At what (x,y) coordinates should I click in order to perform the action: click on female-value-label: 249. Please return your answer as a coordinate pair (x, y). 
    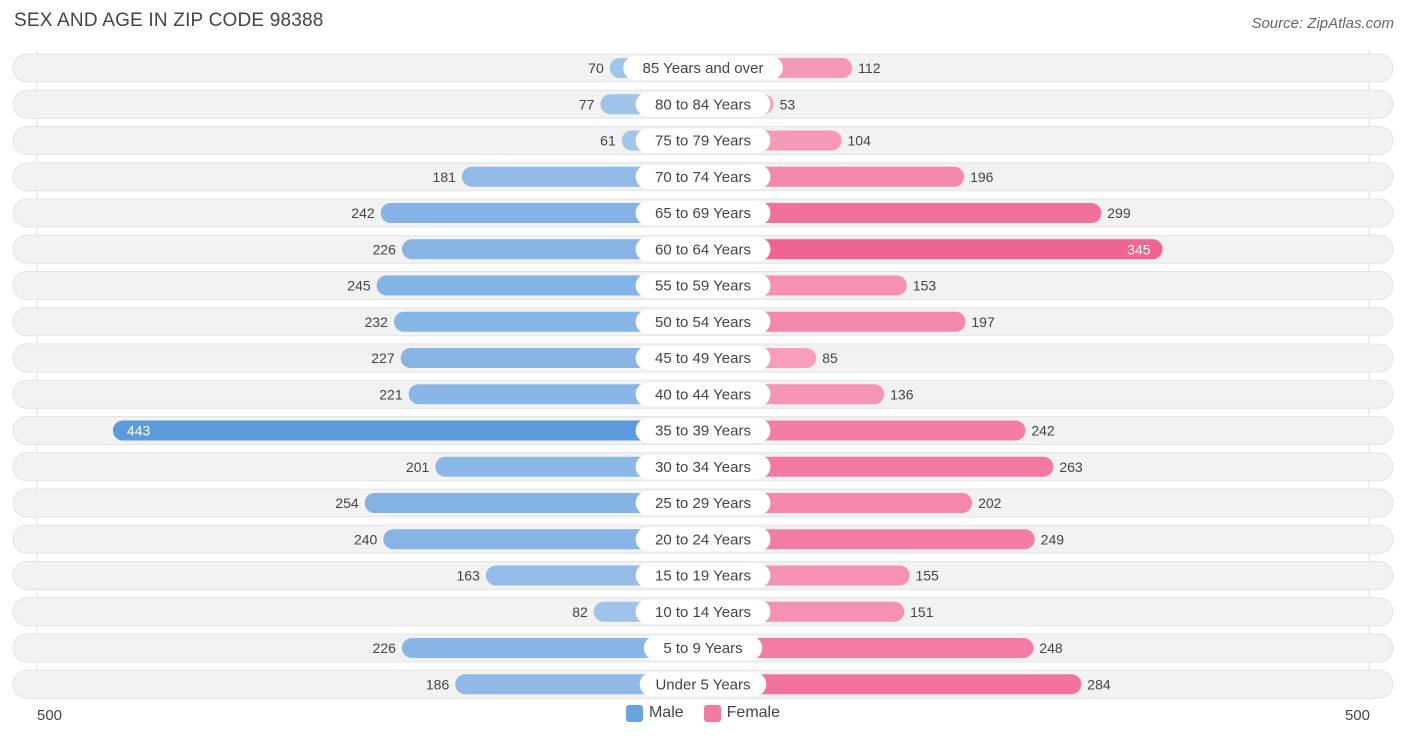
    Looking at the image, I should click on (1053, 539).